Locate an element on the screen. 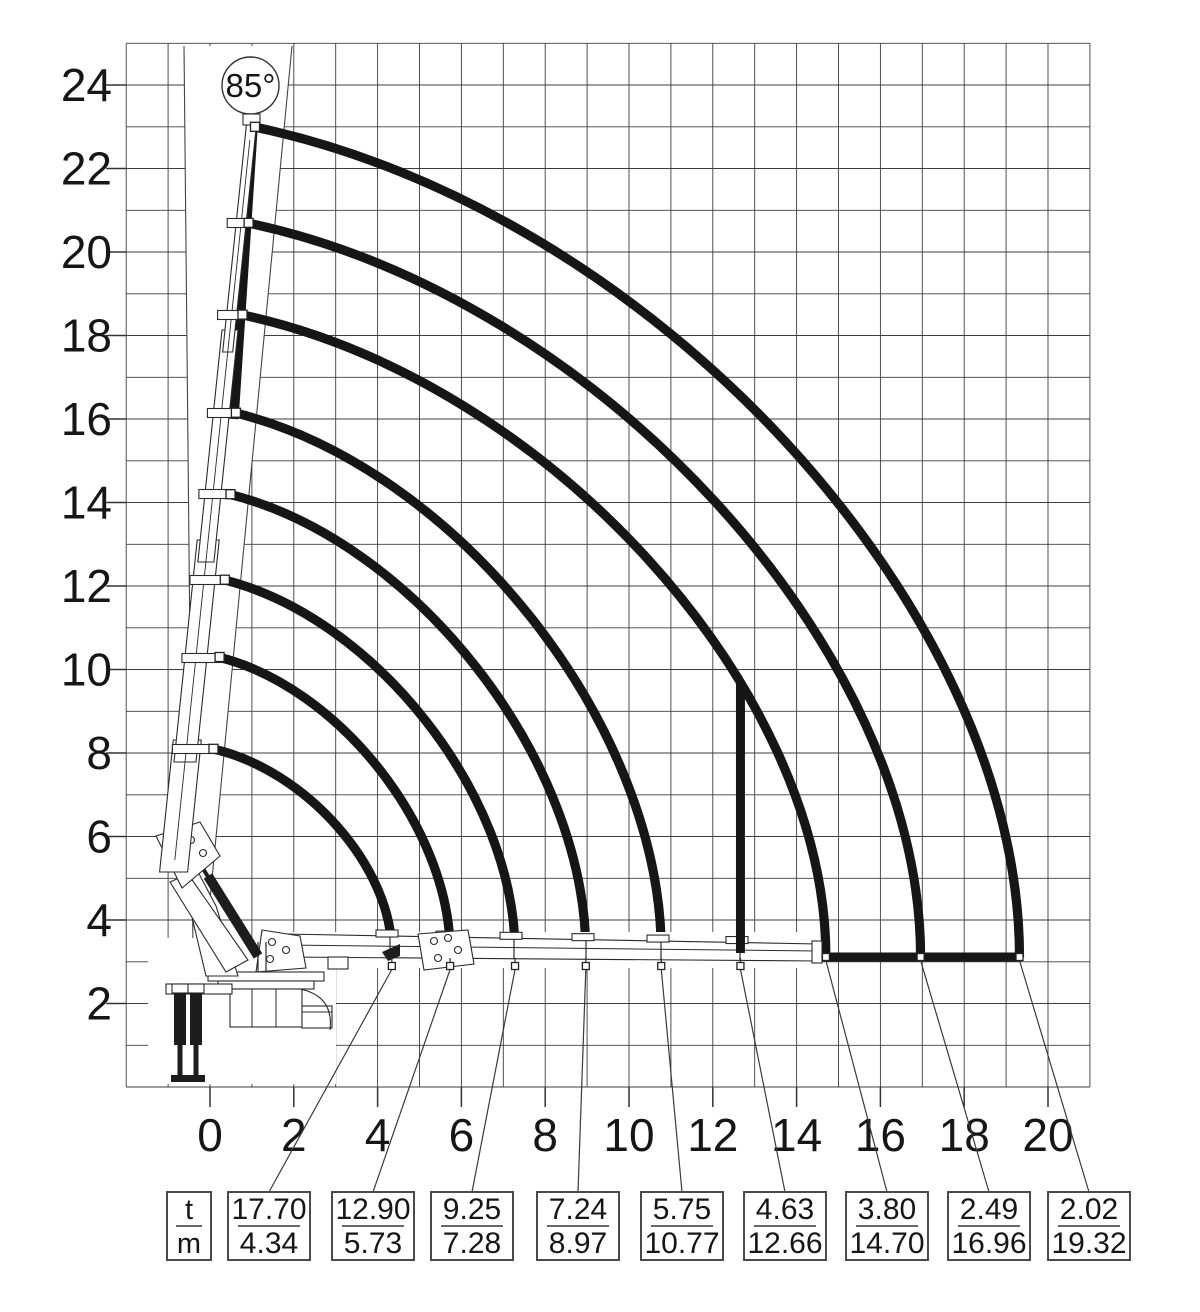  x-tick-label: 0 is located at coordinates (210, 1135).